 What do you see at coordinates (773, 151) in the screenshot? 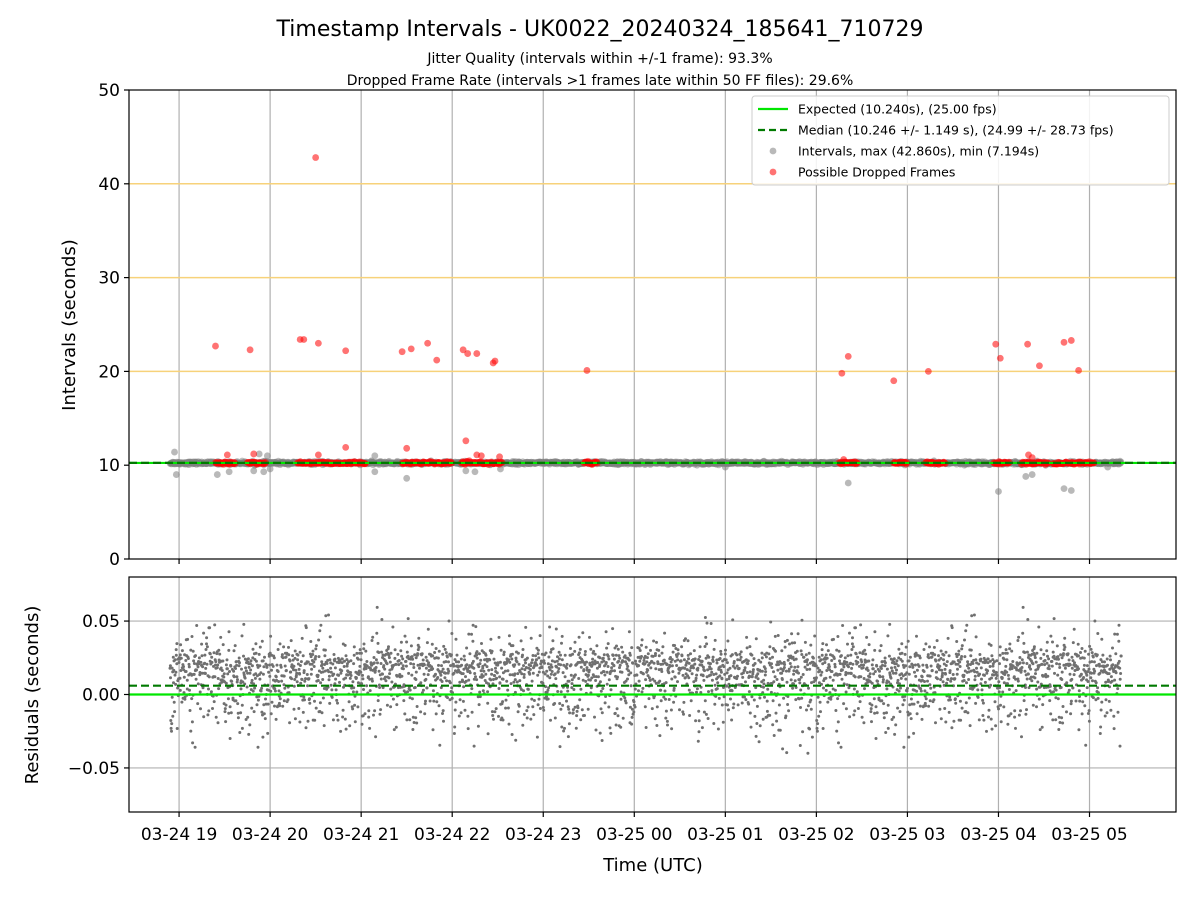
I see `legend-intervals-swatch` at bounding box center [773, 151].